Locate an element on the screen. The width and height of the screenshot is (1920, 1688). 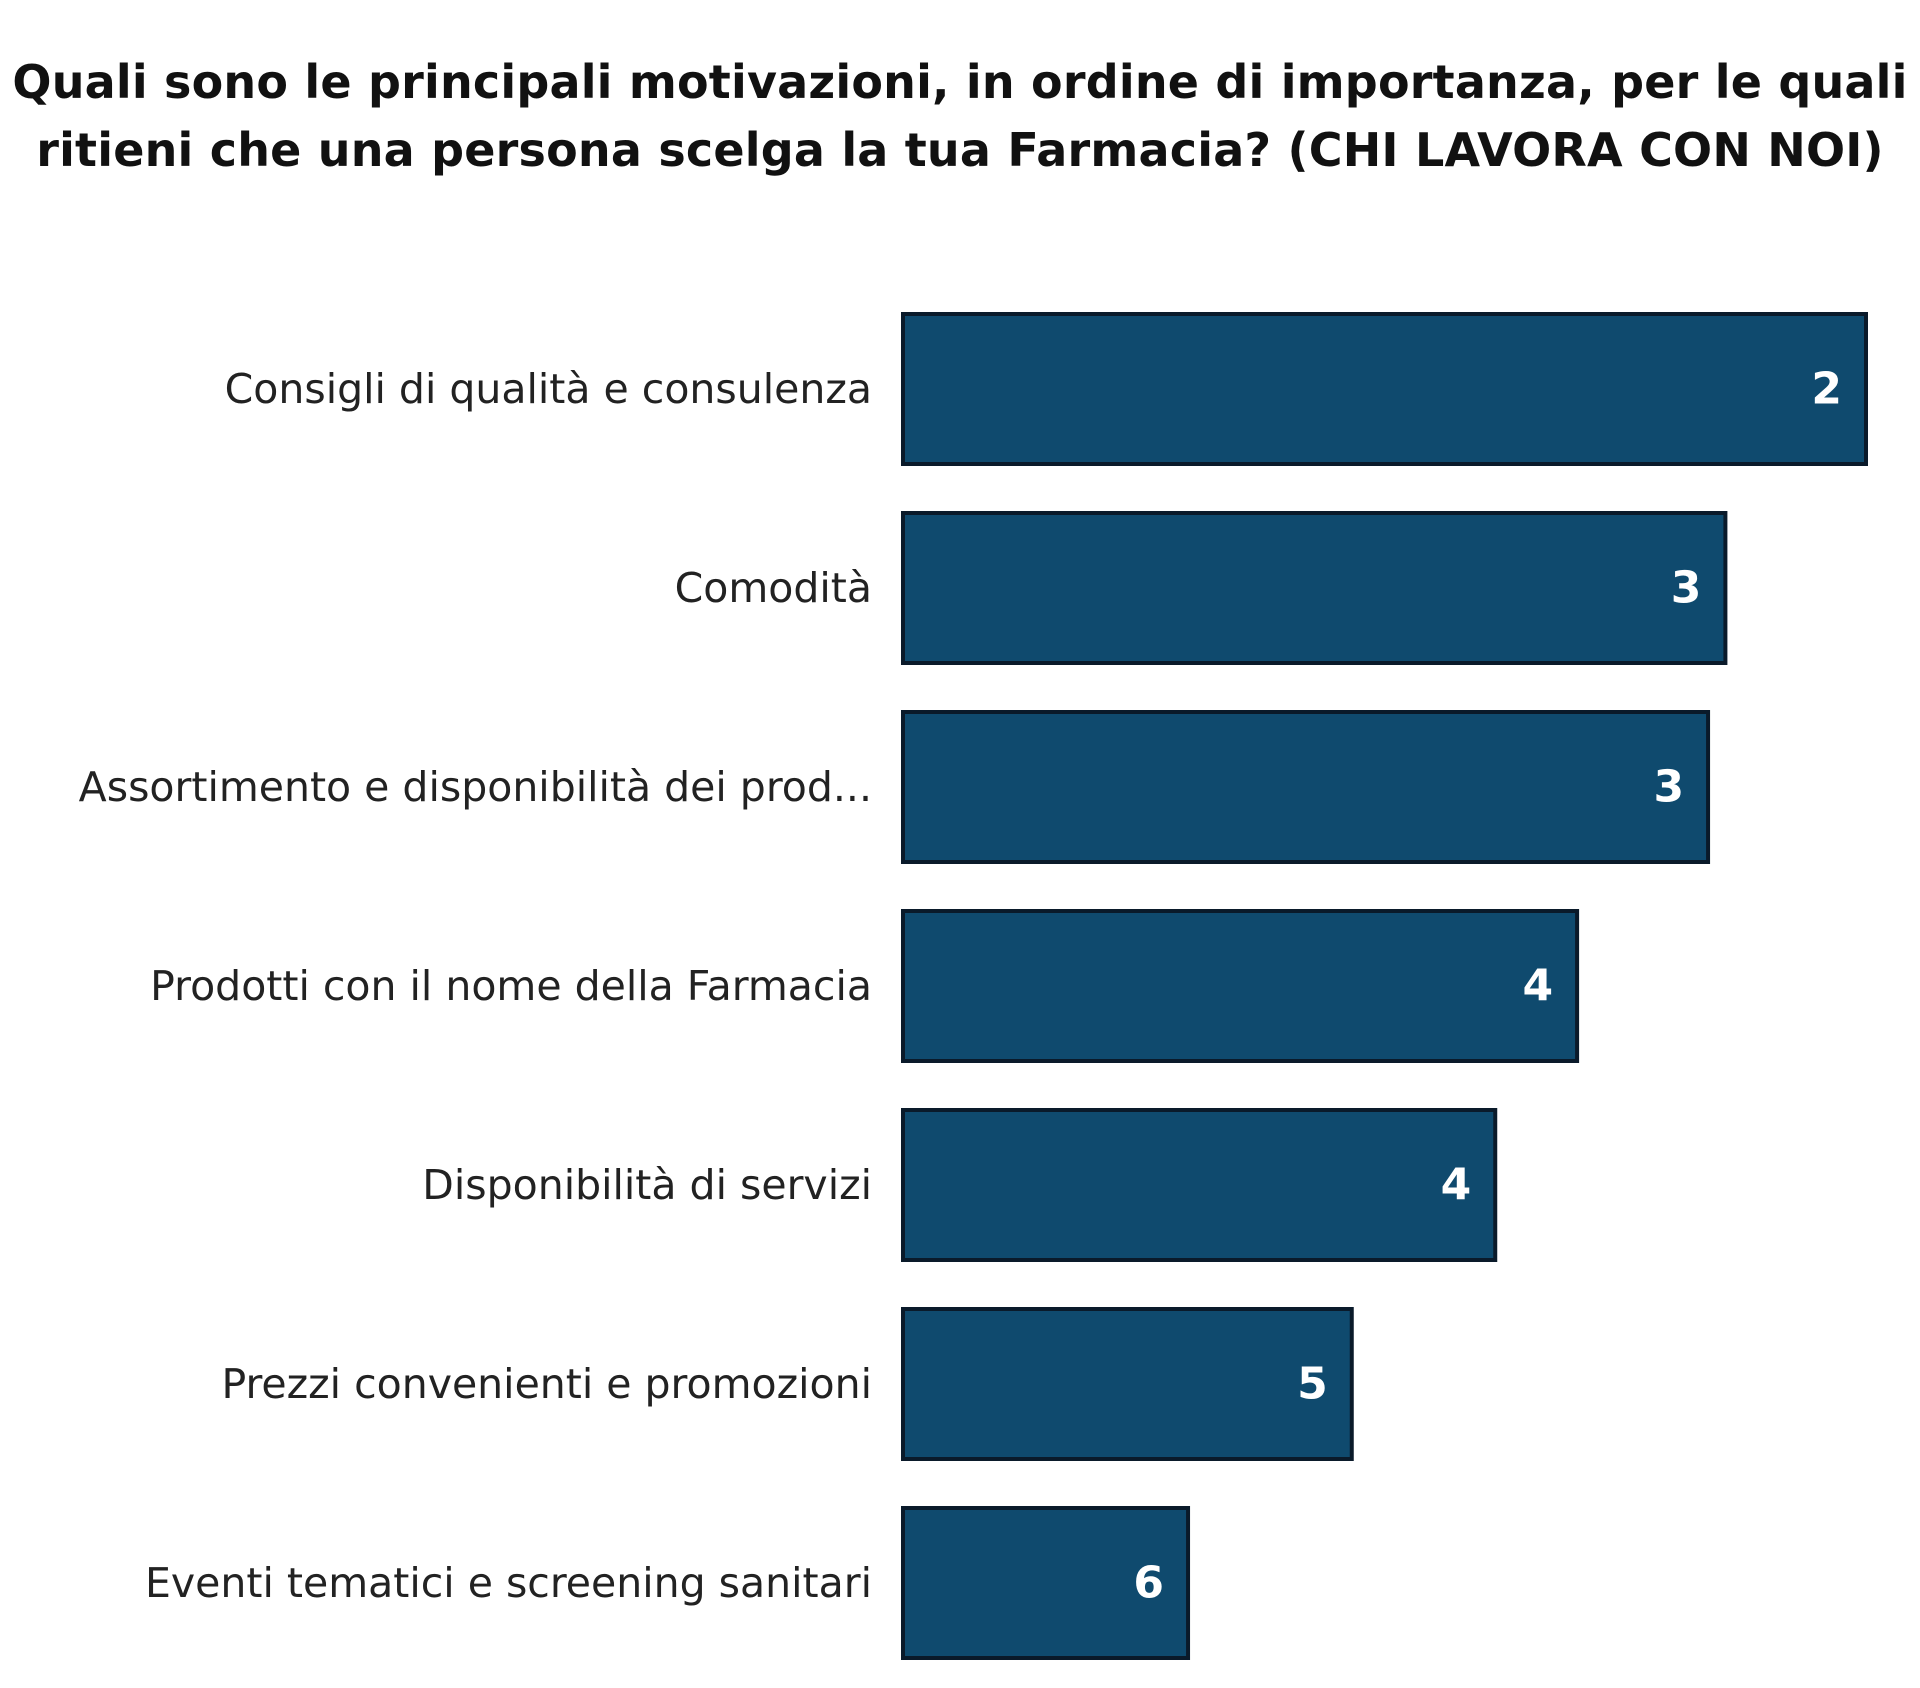
category-label-1: Consigli di qualità e consulenza is located at coordinates (548, 389).